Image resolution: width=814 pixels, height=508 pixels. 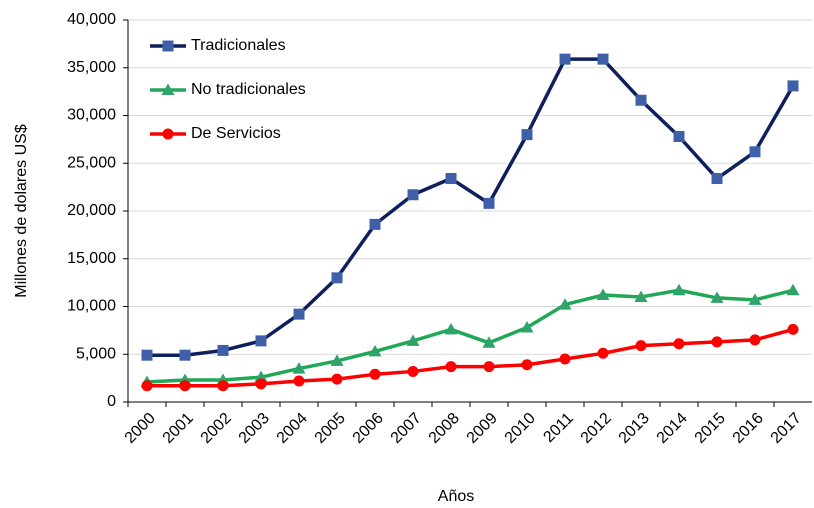 I want to click on y-tick-label: 35,000, so click(x=91, y=67).